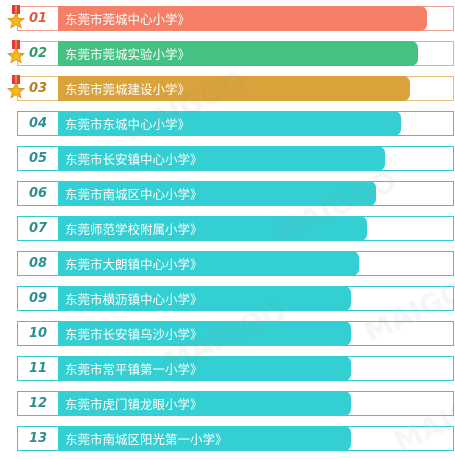 Image resolution: width=455 pixels, height=459 pixels. I want to click on rank-number: 08, so click(38, 263).